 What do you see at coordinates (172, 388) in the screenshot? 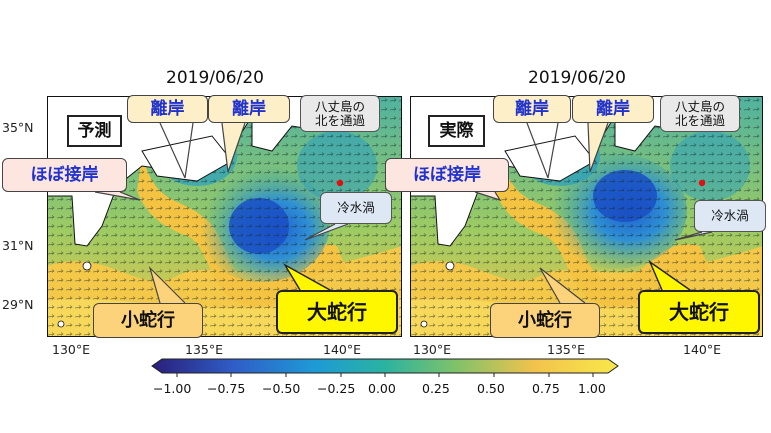
I see `colorbar-tick-1: −1.00` at bounding box center [172, 388].